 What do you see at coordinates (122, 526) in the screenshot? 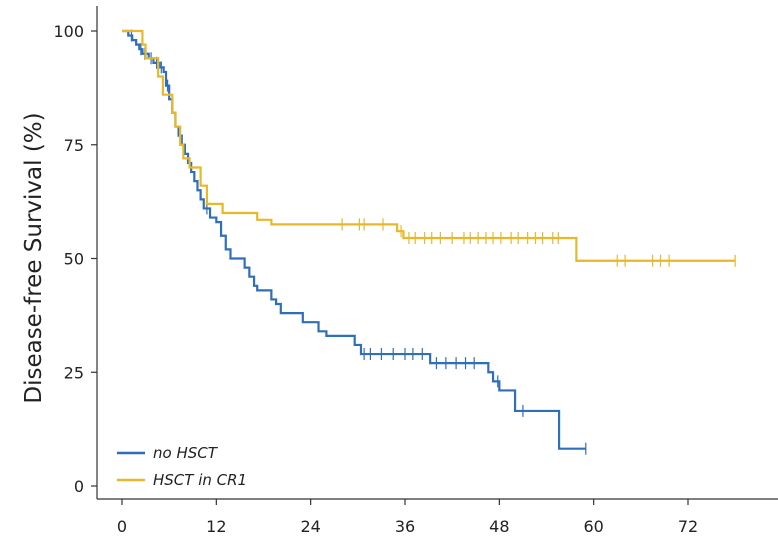
I see `x-tick-label: 0` at bounding box center [122, 526].